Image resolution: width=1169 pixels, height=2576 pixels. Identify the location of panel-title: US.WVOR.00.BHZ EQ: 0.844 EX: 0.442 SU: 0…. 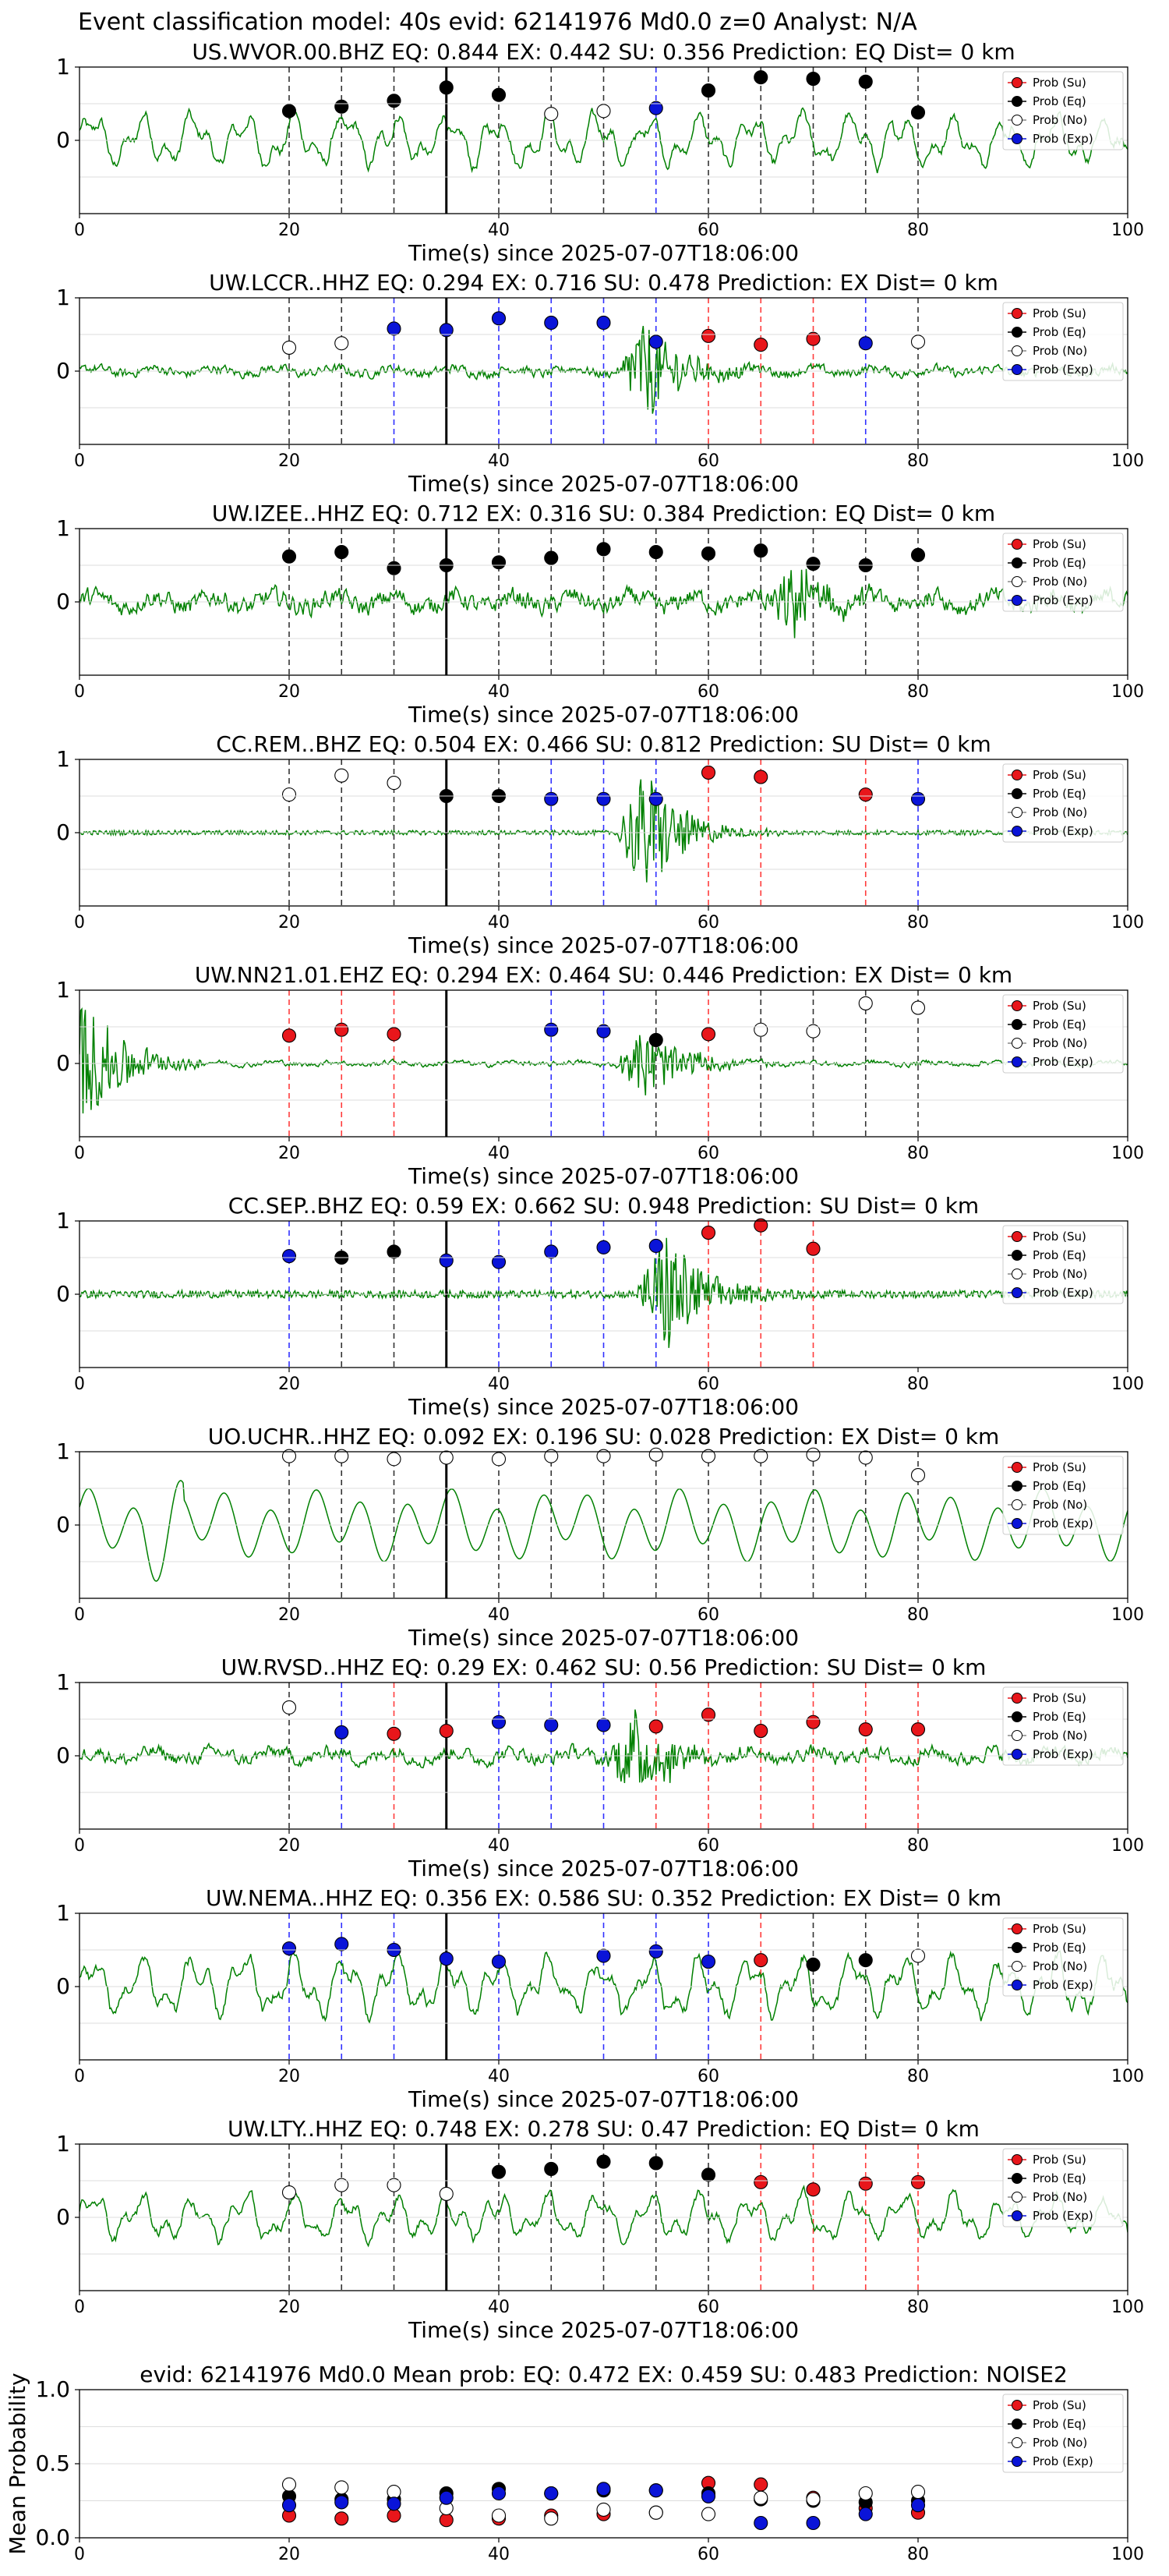
(603, 52).